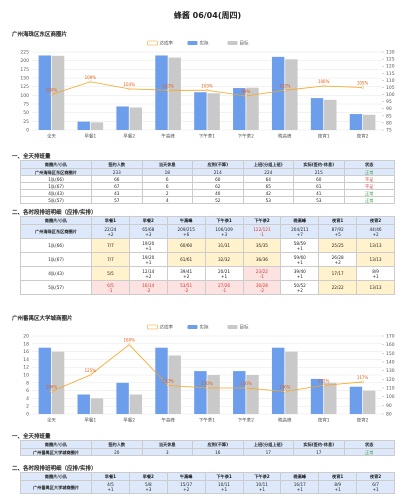 This screenshot has height=500, width=415. Describe the element at coordinates (26, 352) in the screenshot. I see `y-tick-label: 16` at that location.